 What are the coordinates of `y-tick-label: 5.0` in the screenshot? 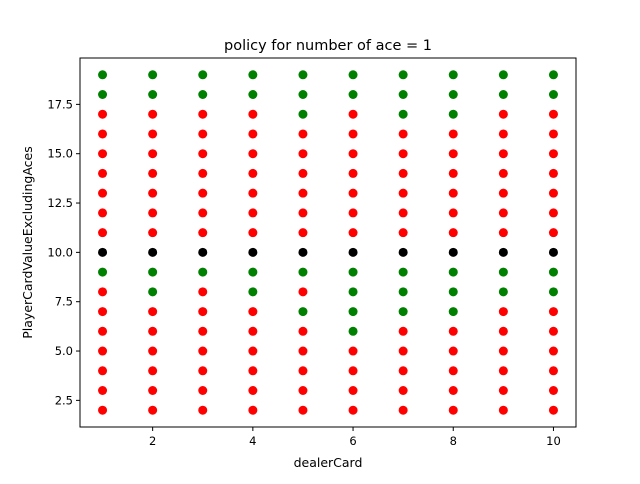 It's located at (64, 351).